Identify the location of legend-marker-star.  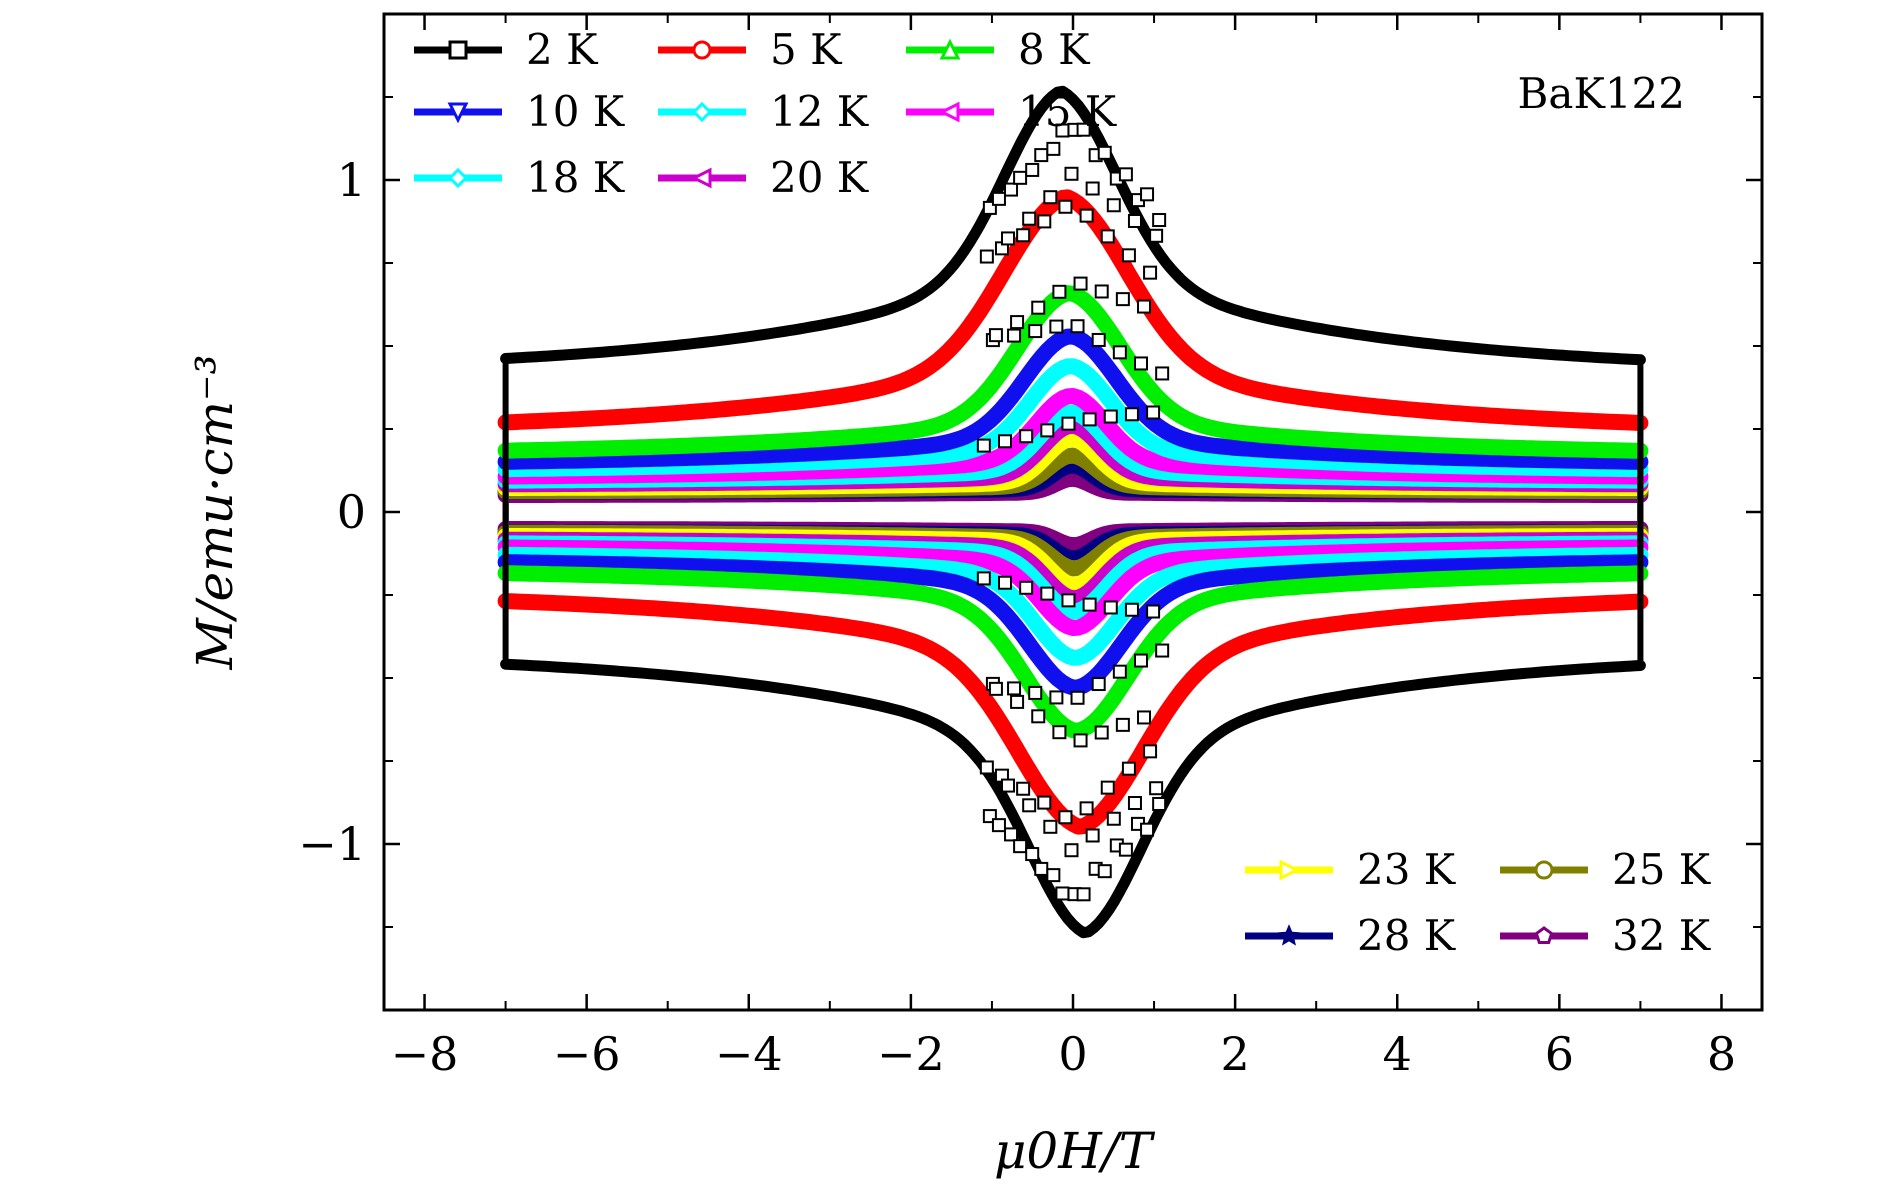
(1289, 935).